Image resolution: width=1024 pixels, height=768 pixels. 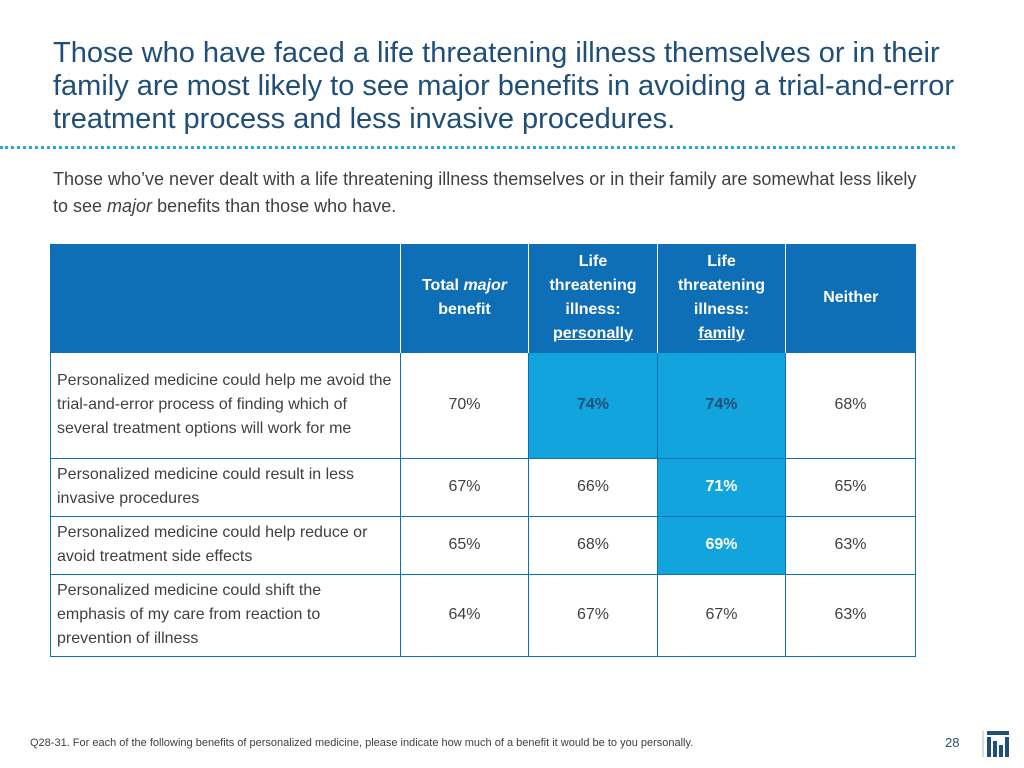 What do you see at coordinates (593, 405) in the screenshot?
I see `cell-personal-highlight: 74%` at bounding box center [593, 405].